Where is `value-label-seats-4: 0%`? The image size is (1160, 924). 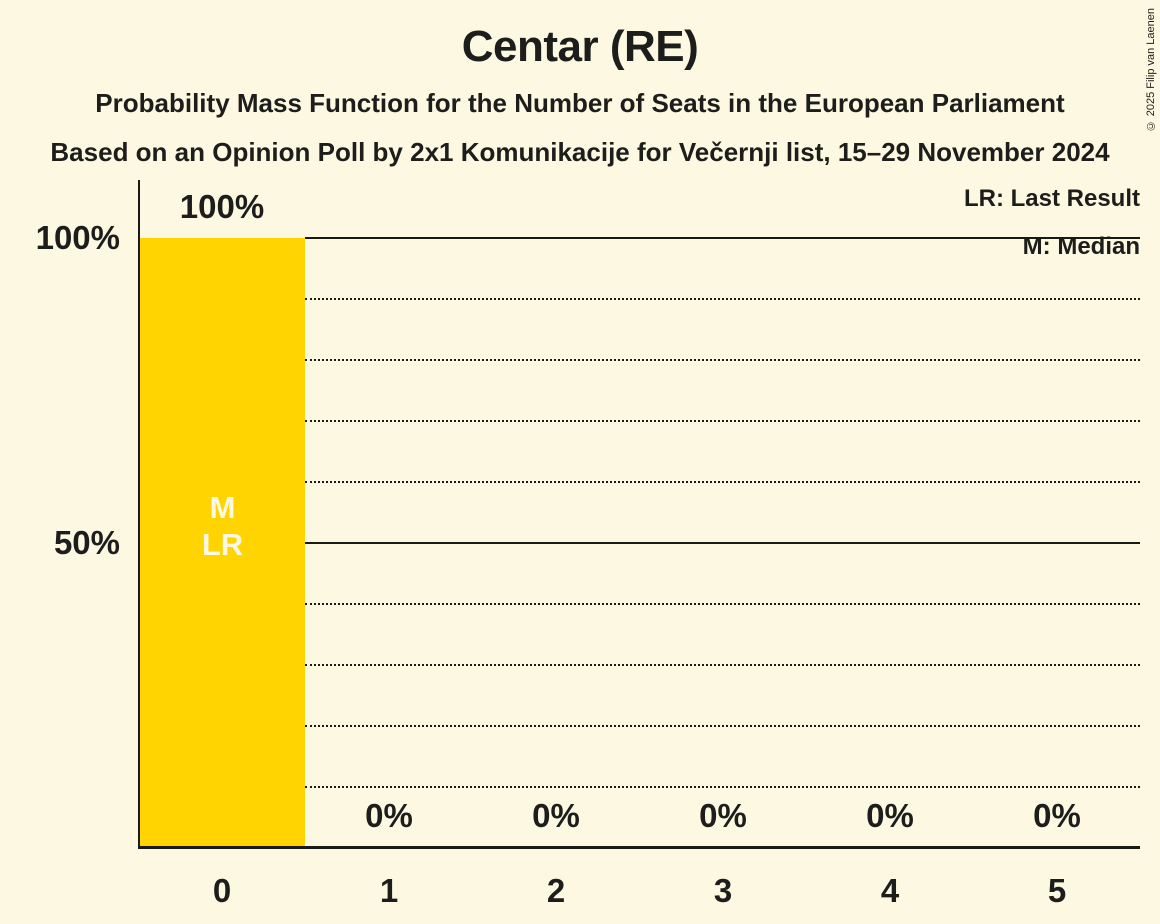
value-label-seats-4: 0% is located at coordinates (890, 815).